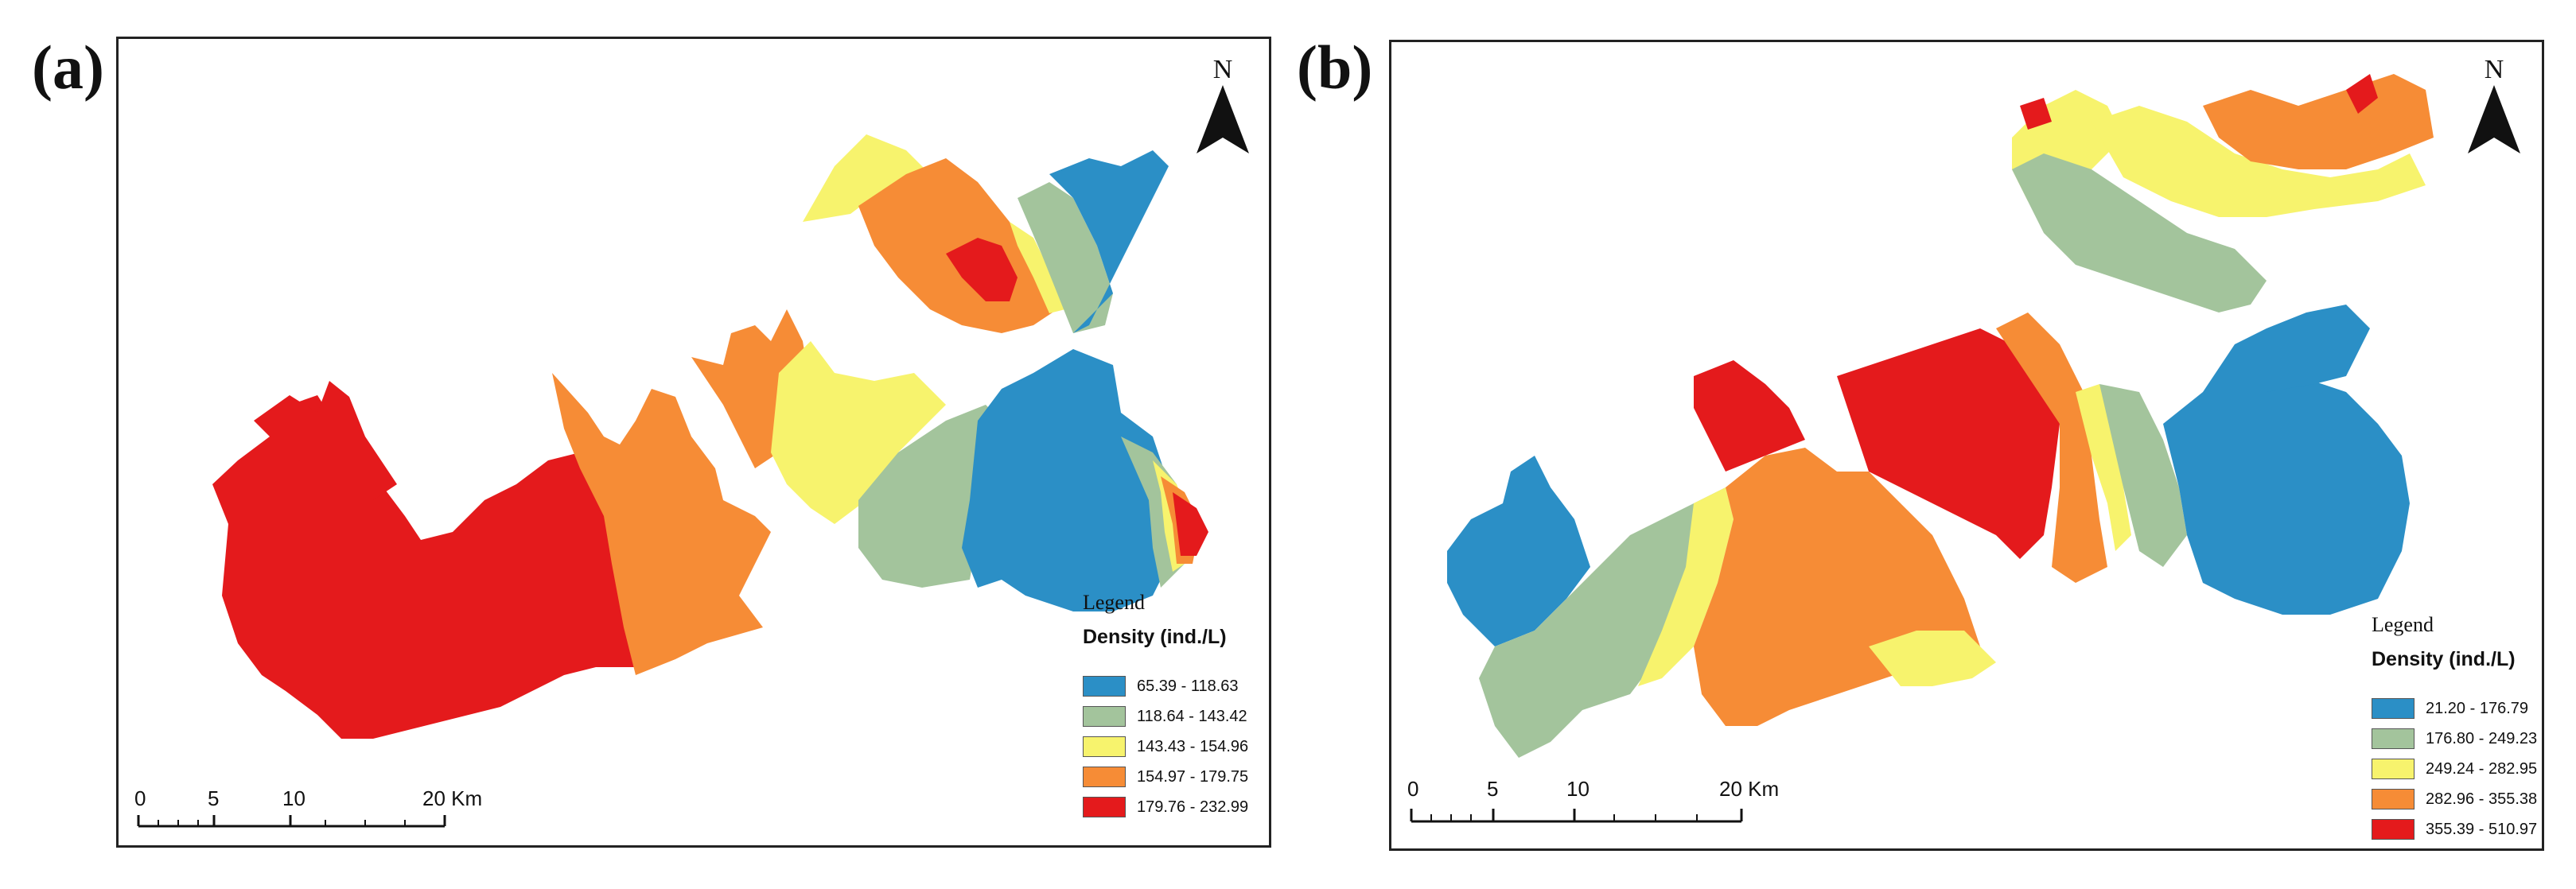  What do you see at coordinates (866, 178) in the screenshot?
I see `zone-ne-yellow-a` at bounding box center [866, 178].